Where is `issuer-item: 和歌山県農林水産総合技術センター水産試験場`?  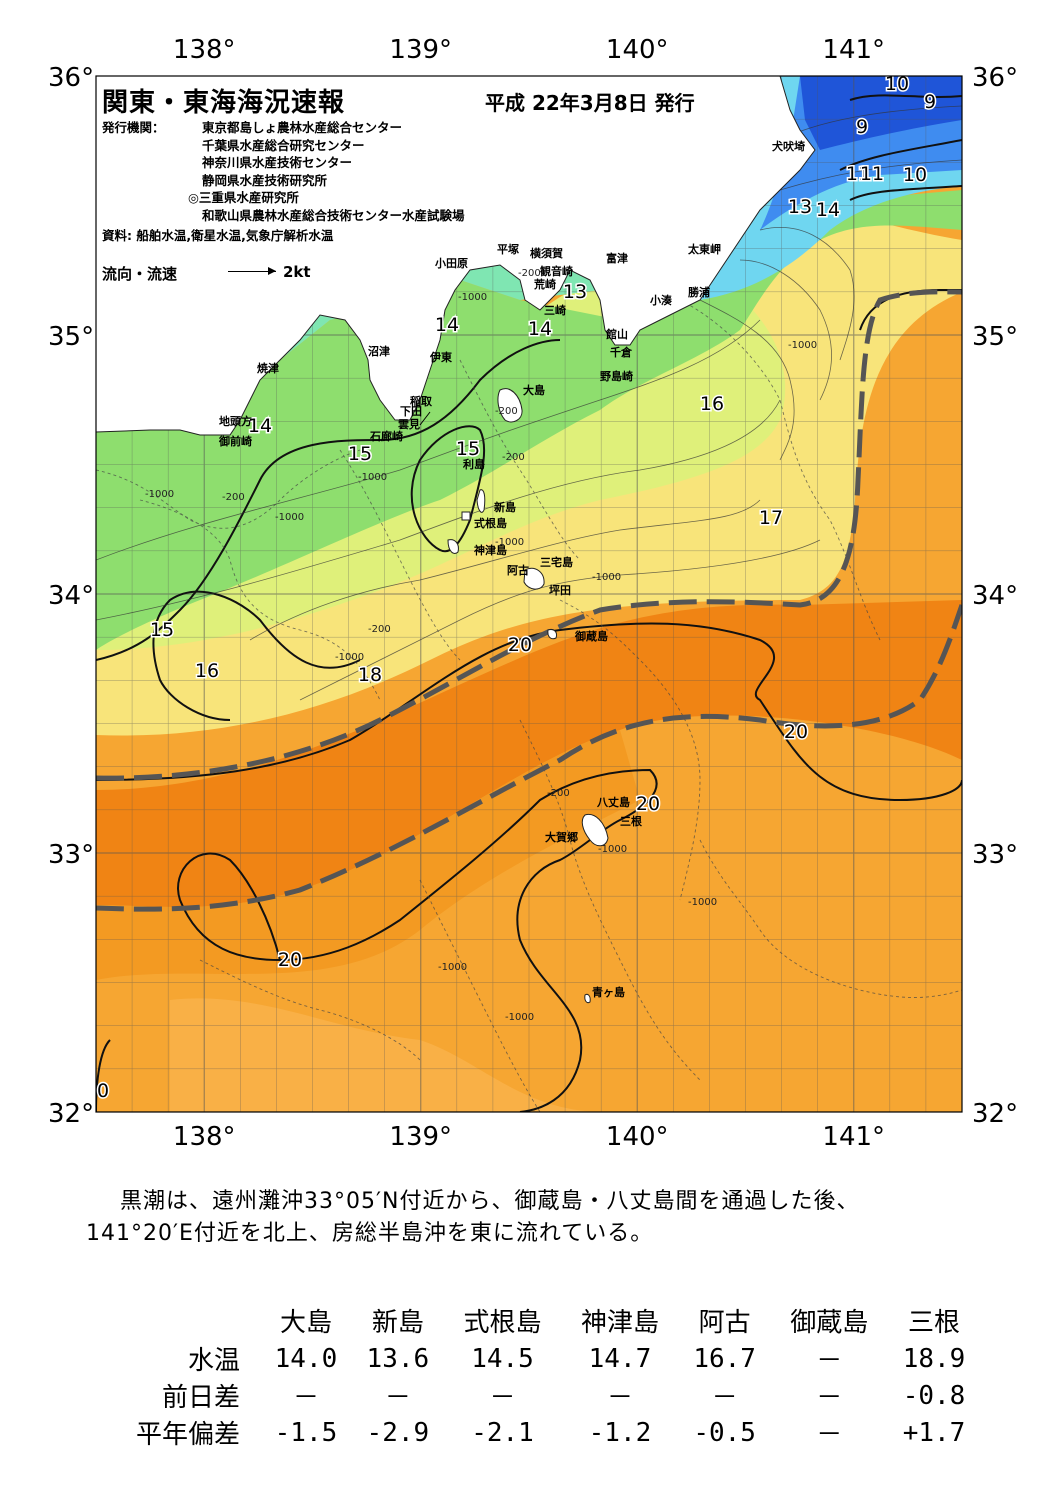 issuer-item: 和歌山県農林水産総合技術センター水産試験場 is located at coordinates (333, 215).